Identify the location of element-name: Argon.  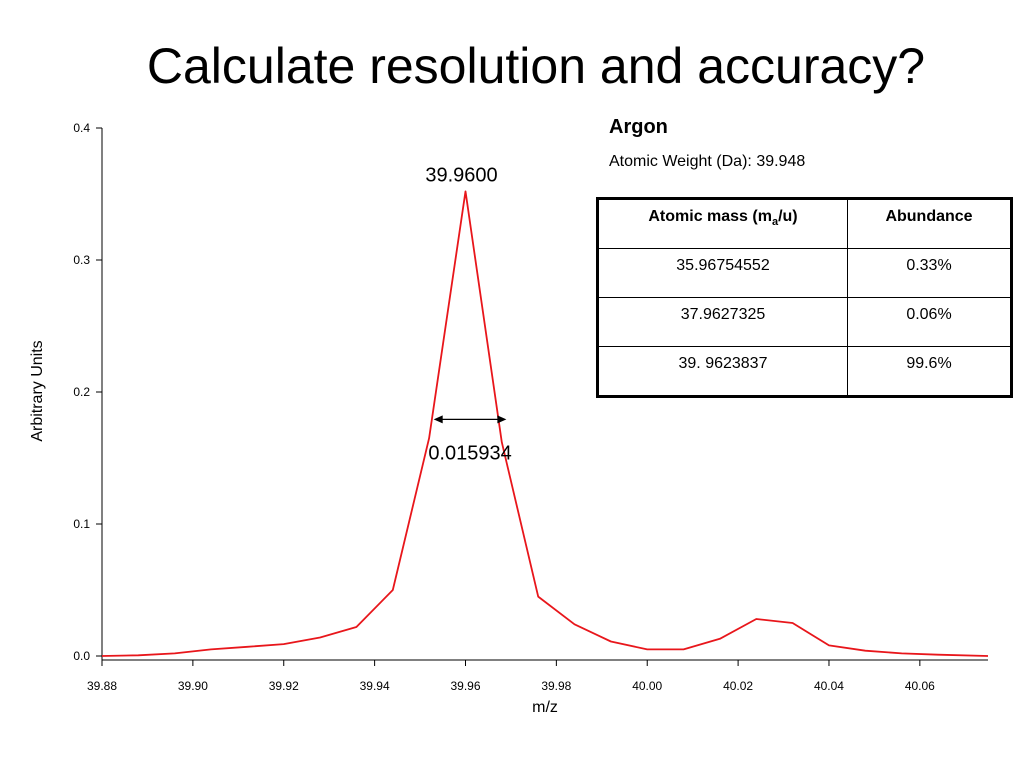
(638, 127).